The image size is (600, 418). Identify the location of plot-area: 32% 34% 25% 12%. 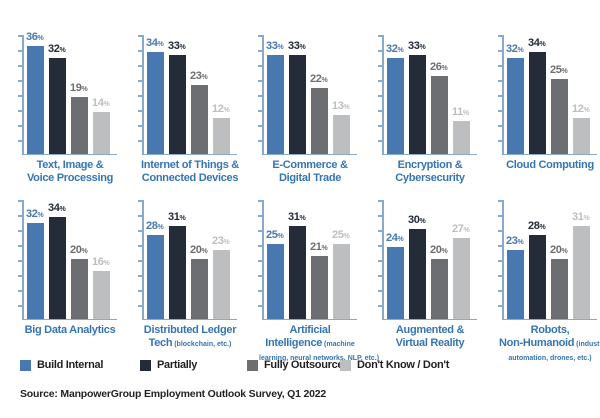
(547, 95).